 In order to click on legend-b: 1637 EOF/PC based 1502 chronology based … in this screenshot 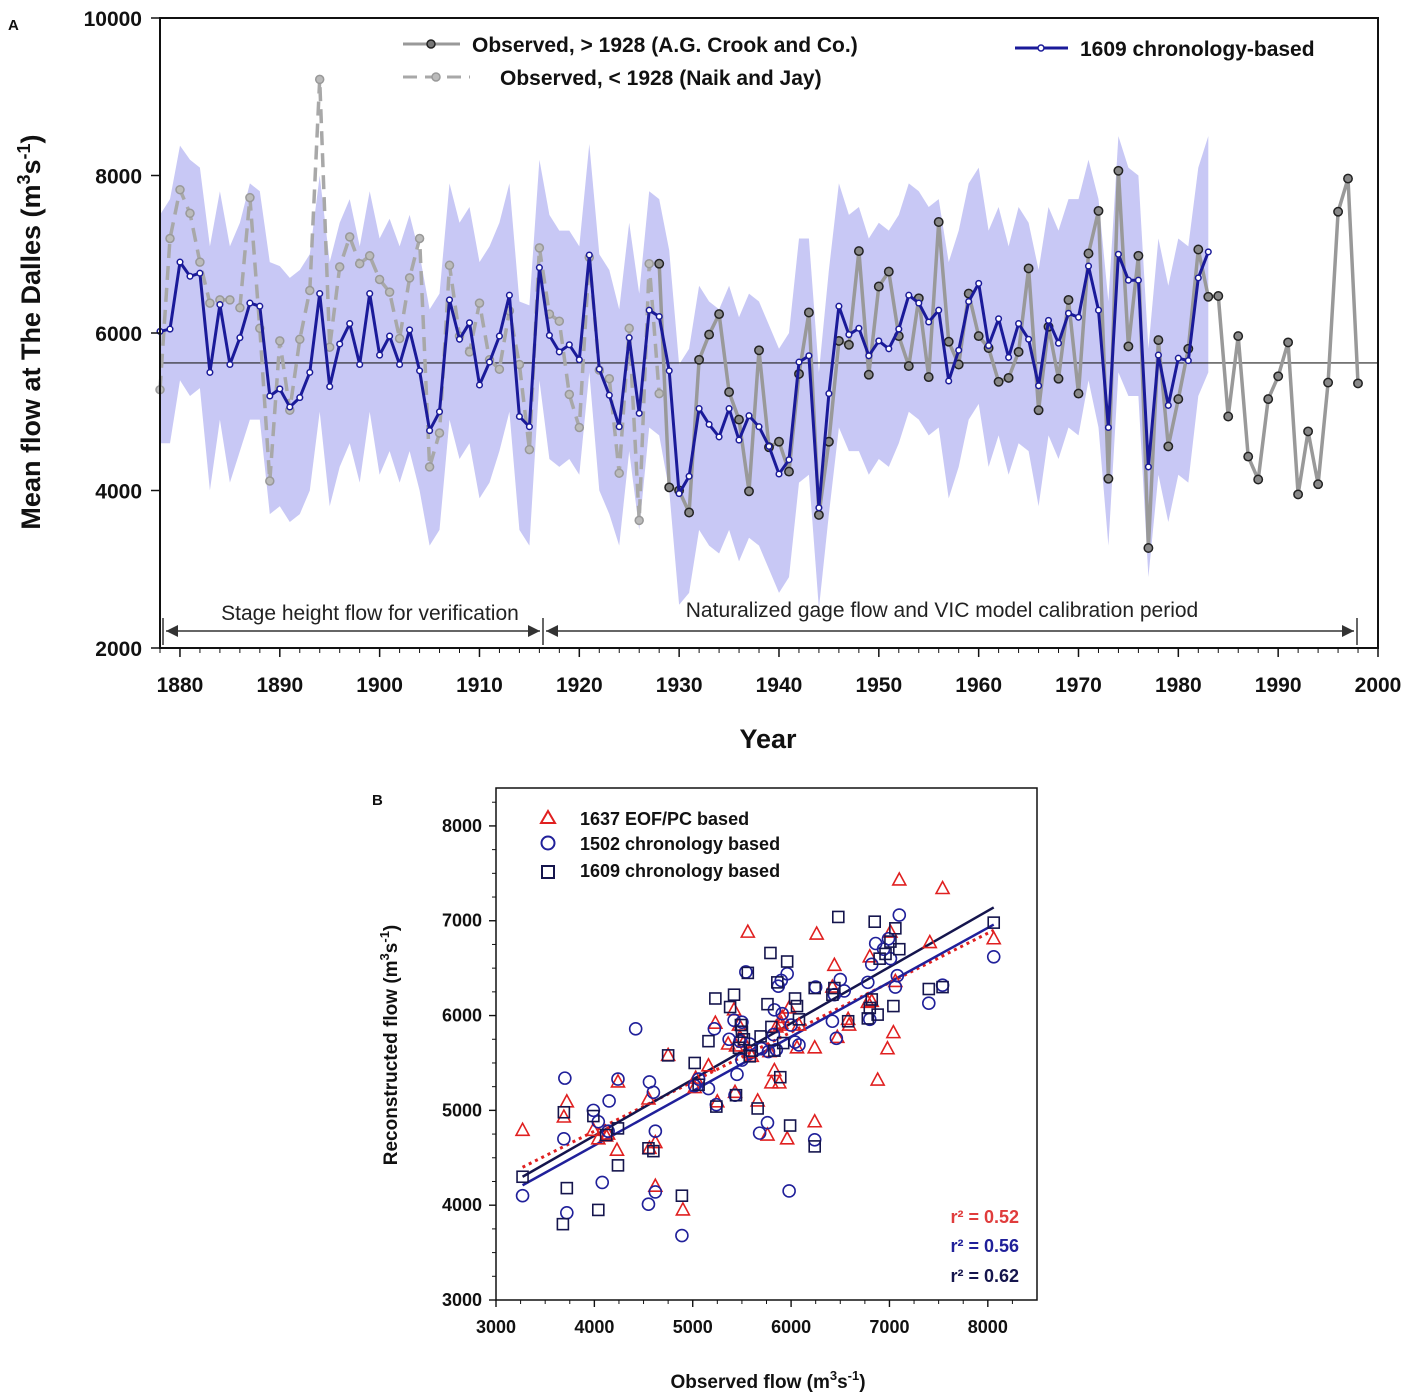, I will do `click(659, 845)`.